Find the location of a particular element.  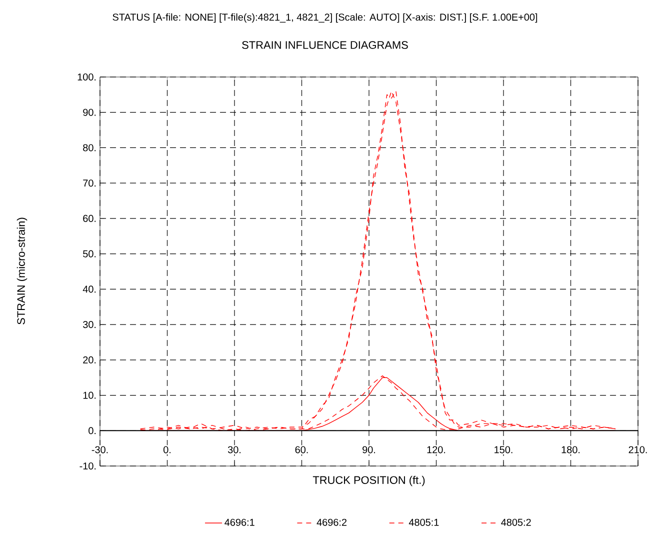

y-tick-label: 90. is located at coordinates (89, 112).